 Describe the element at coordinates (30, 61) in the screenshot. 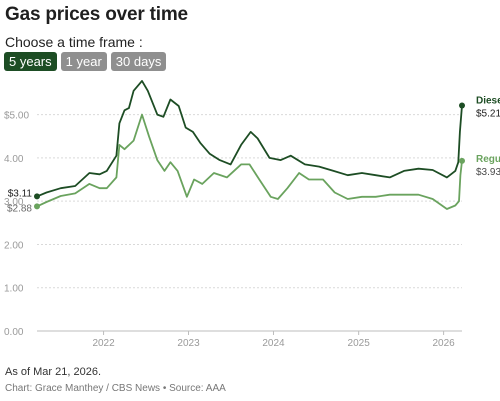

I see `timeframe-5-years-button: 5 years` at that location.